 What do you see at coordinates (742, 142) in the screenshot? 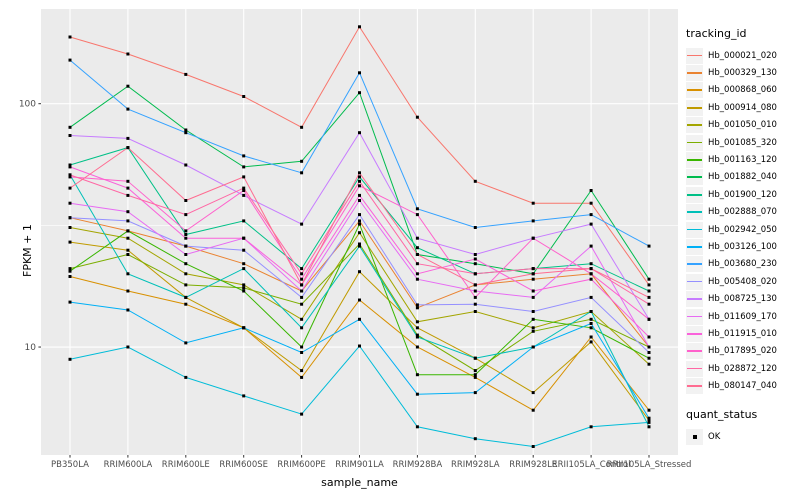
I see `legend-item-Hb_001085_320: Hb_001085_320` at bounding box center [742, 142].